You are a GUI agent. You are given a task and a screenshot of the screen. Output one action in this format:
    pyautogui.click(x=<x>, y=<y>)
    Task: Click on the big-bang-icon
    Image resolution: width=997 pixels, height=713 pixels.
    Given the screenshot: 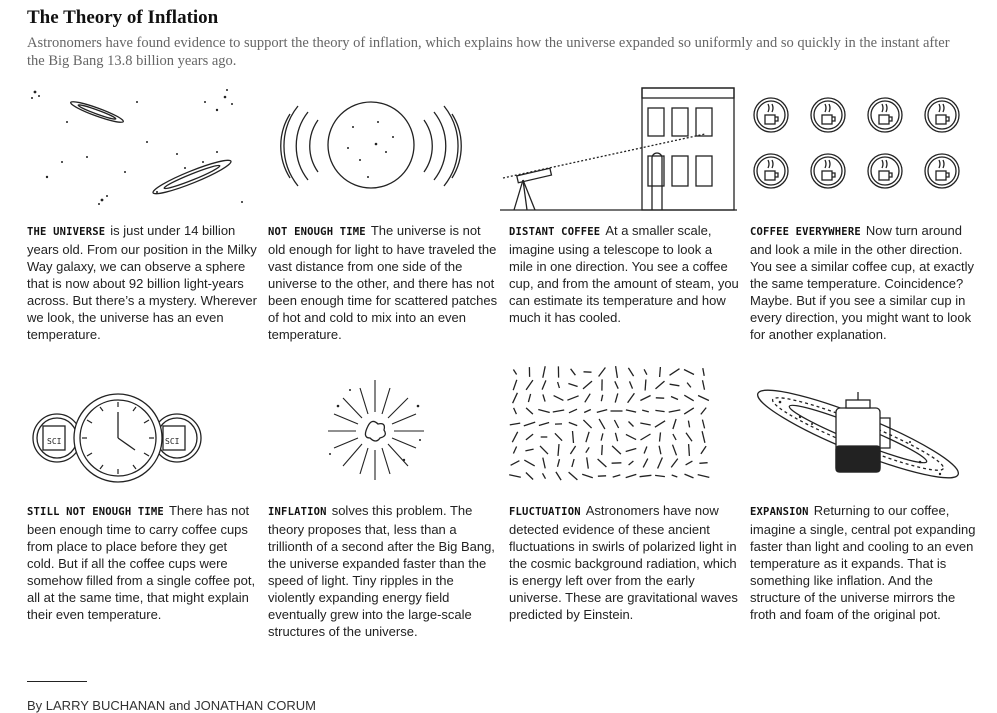 What is the action you would take?
    pyautogui.click(x=376, y=430)
    